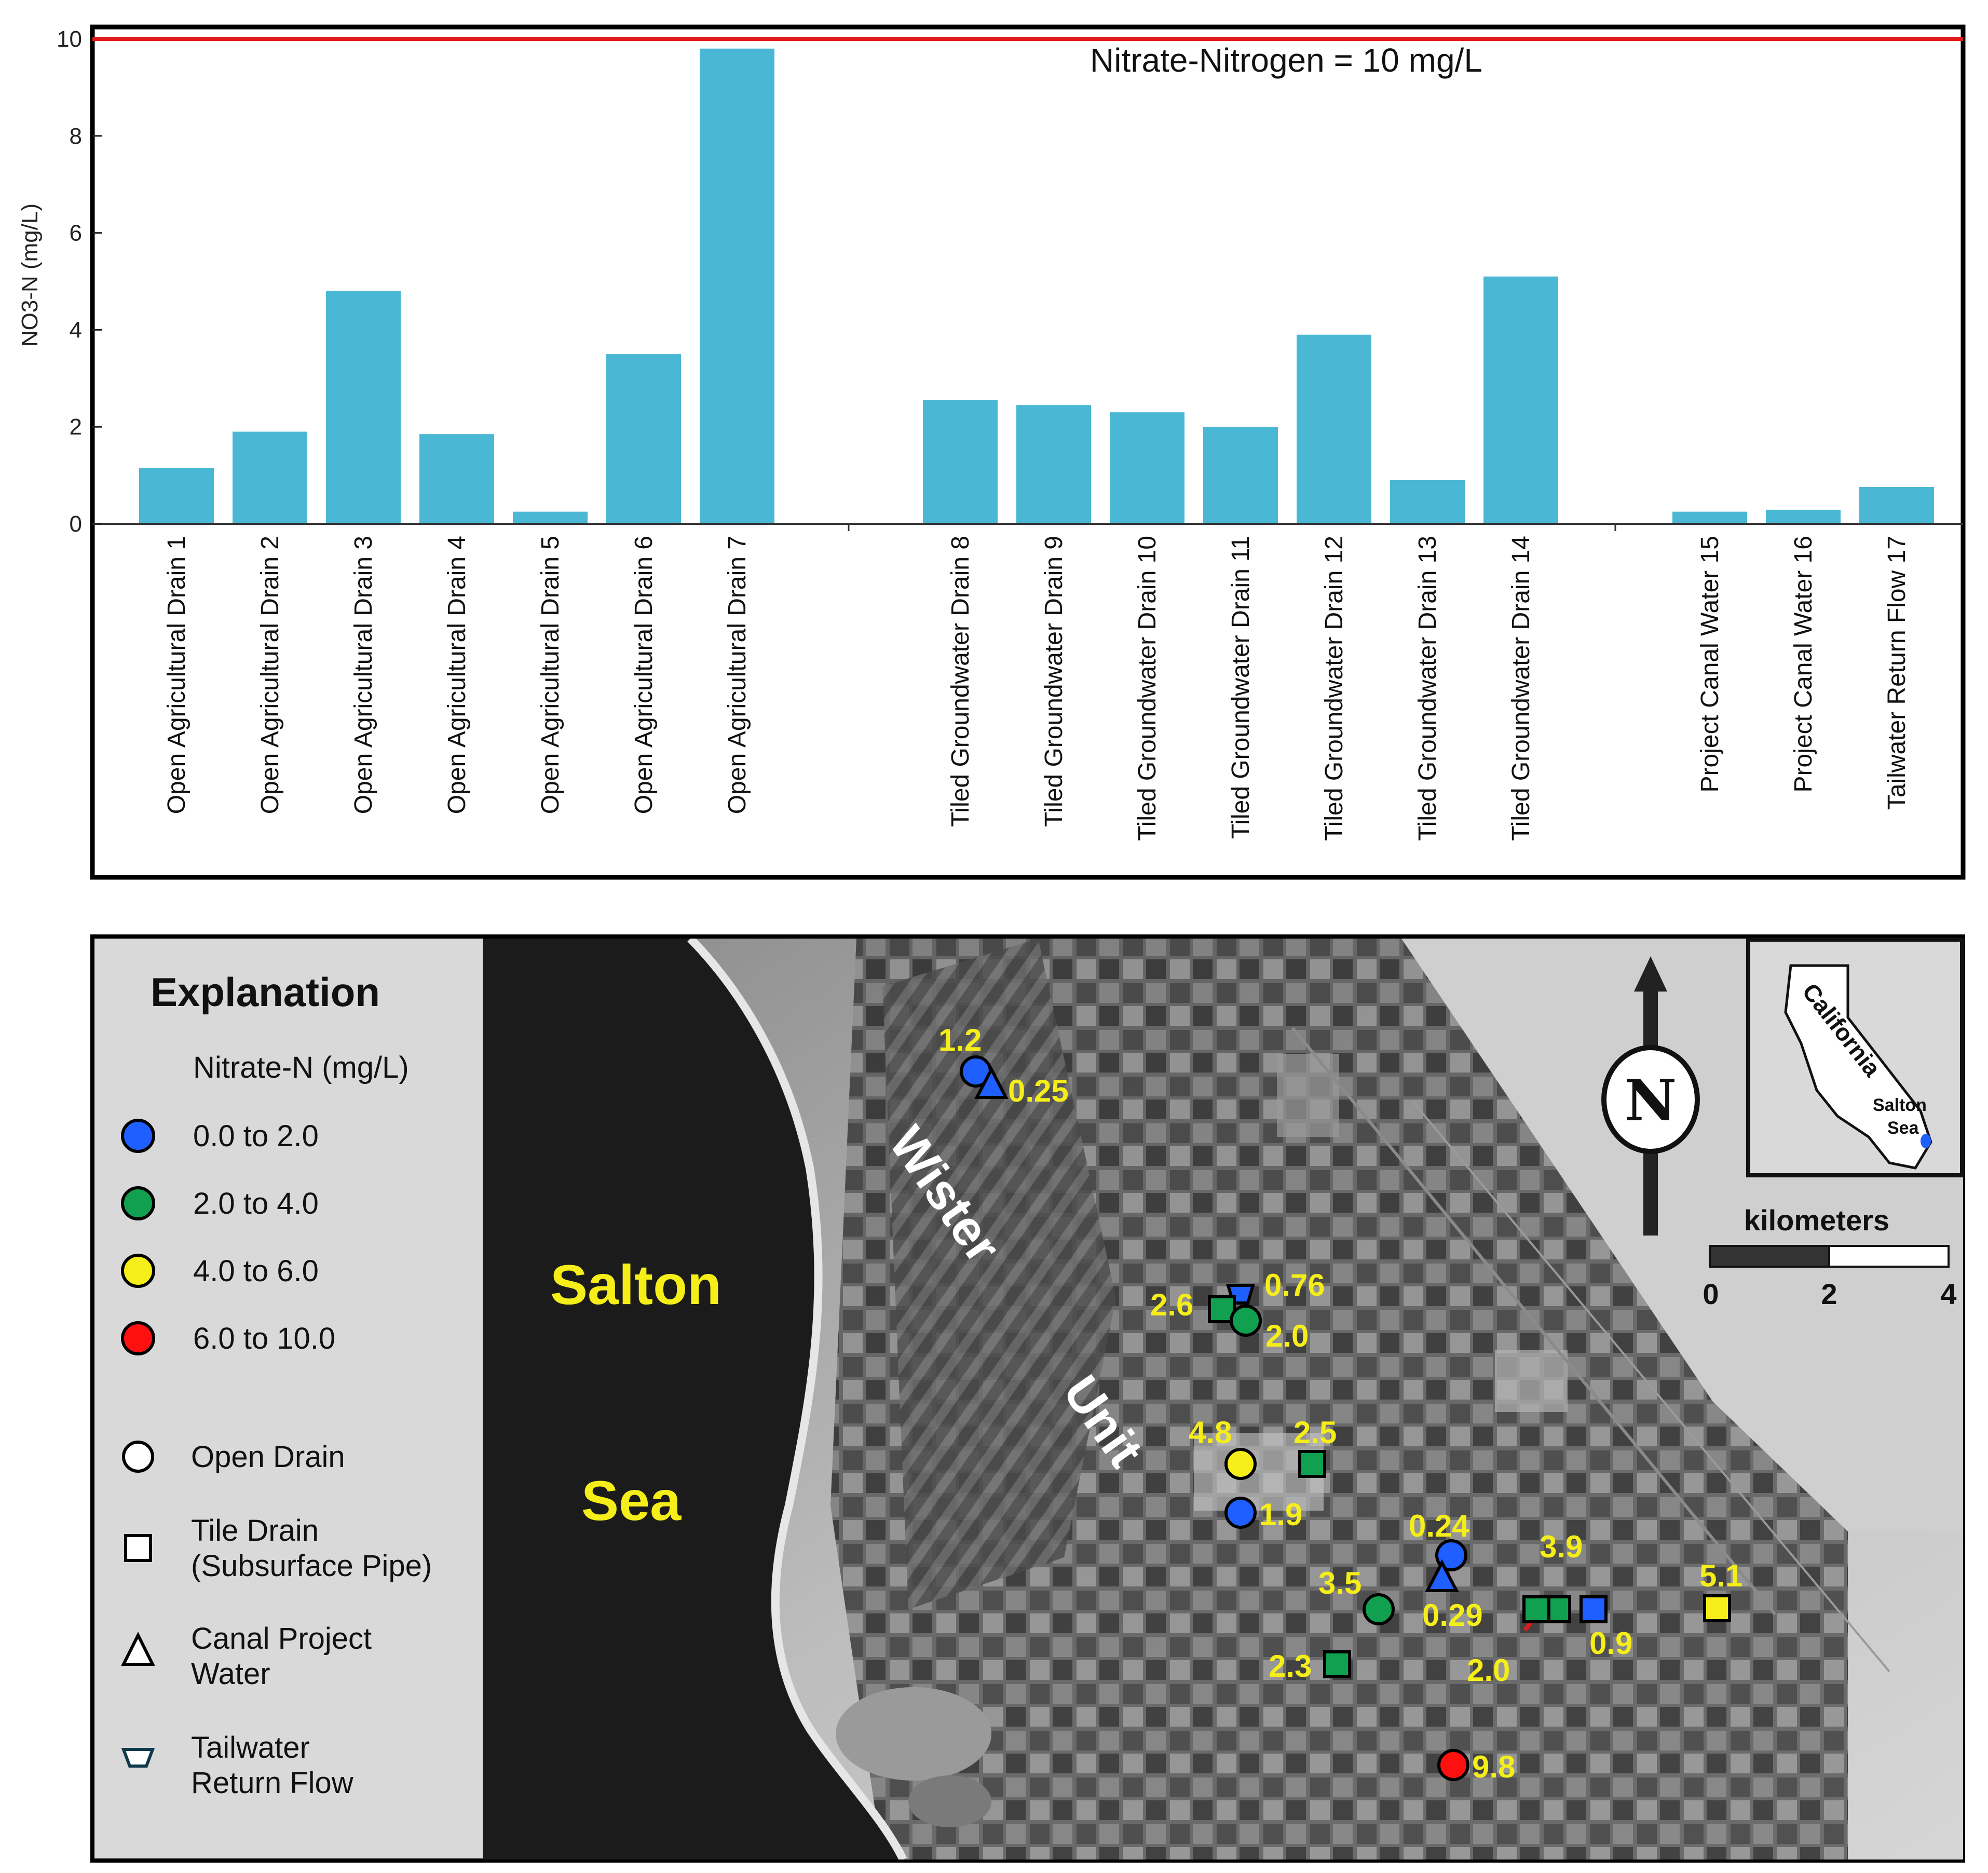 The height and width of the screenshot is (1873, 1988). Describe the element at coordinates (79, 282) in the screenshot. I see `y-axis-ticks: 0 2 4 6 8 10` at that location.